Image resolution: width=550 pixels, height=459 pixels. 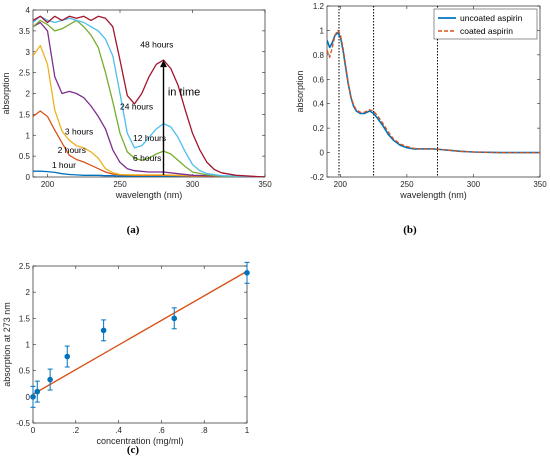 I want to click on series-line-48-hours, so click(x=149, y=96).